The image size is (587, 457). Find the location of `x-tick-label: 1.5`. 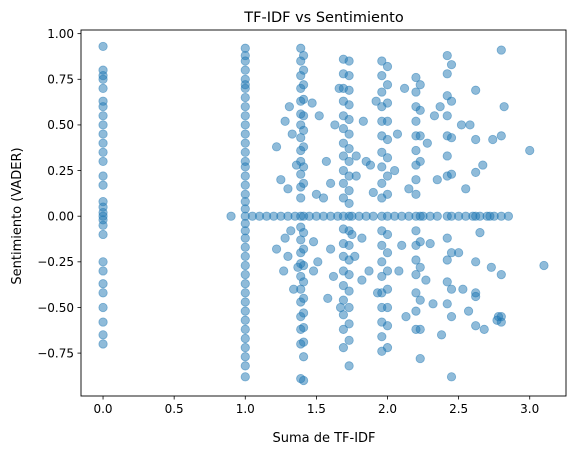

x-tick-label: 1.5 is located at coordinates (316, 409).